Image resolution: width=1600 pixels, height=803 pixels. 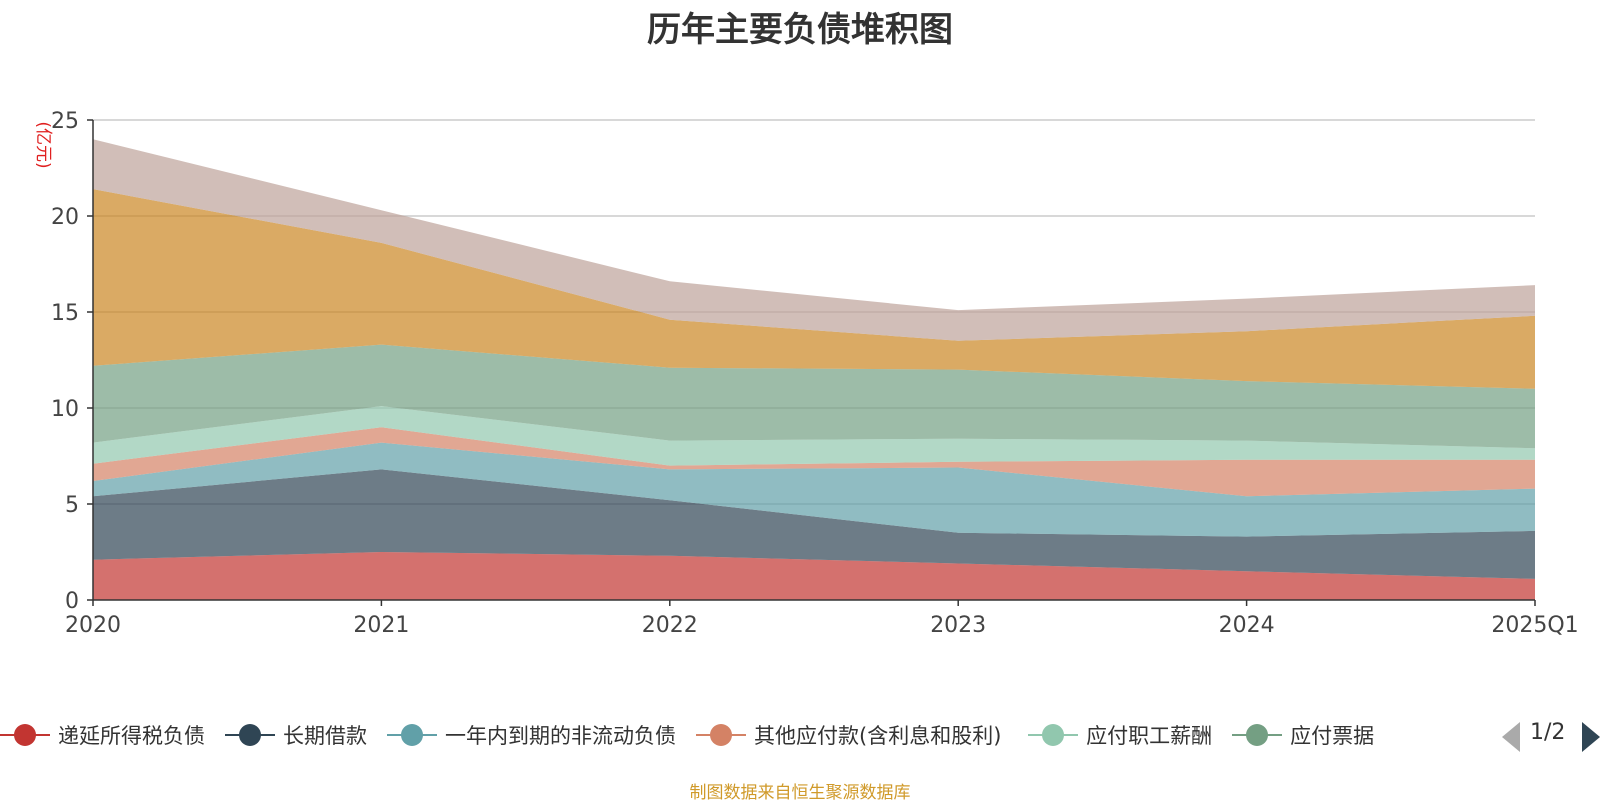 I want to click on x-tick-label: 2023, so click(x=958, y=625).